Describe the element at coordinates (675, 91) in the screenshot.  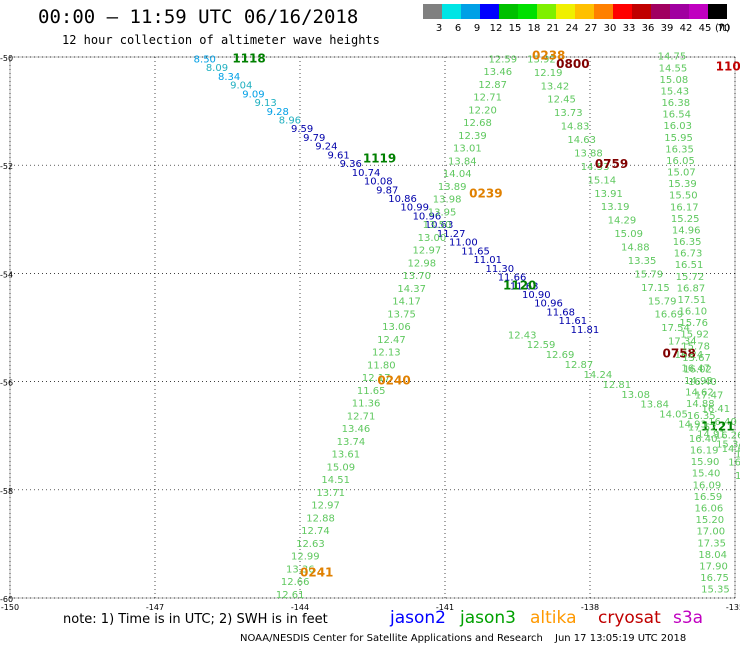
I see `wave-height-value: 15.43` at that location.